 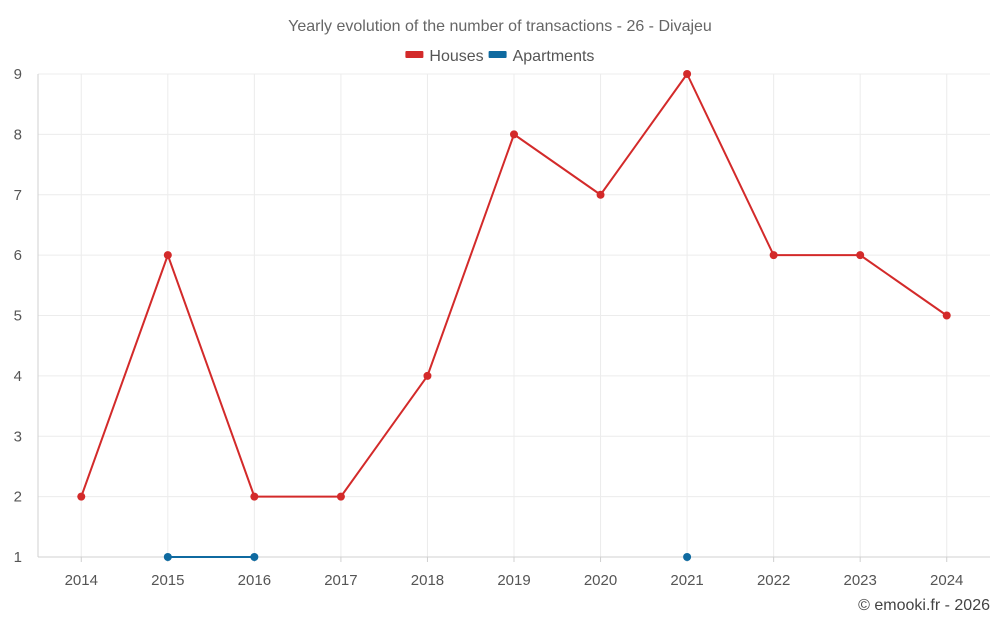 I want to click on legend-label: Apartments, so click(x=554, y=56).